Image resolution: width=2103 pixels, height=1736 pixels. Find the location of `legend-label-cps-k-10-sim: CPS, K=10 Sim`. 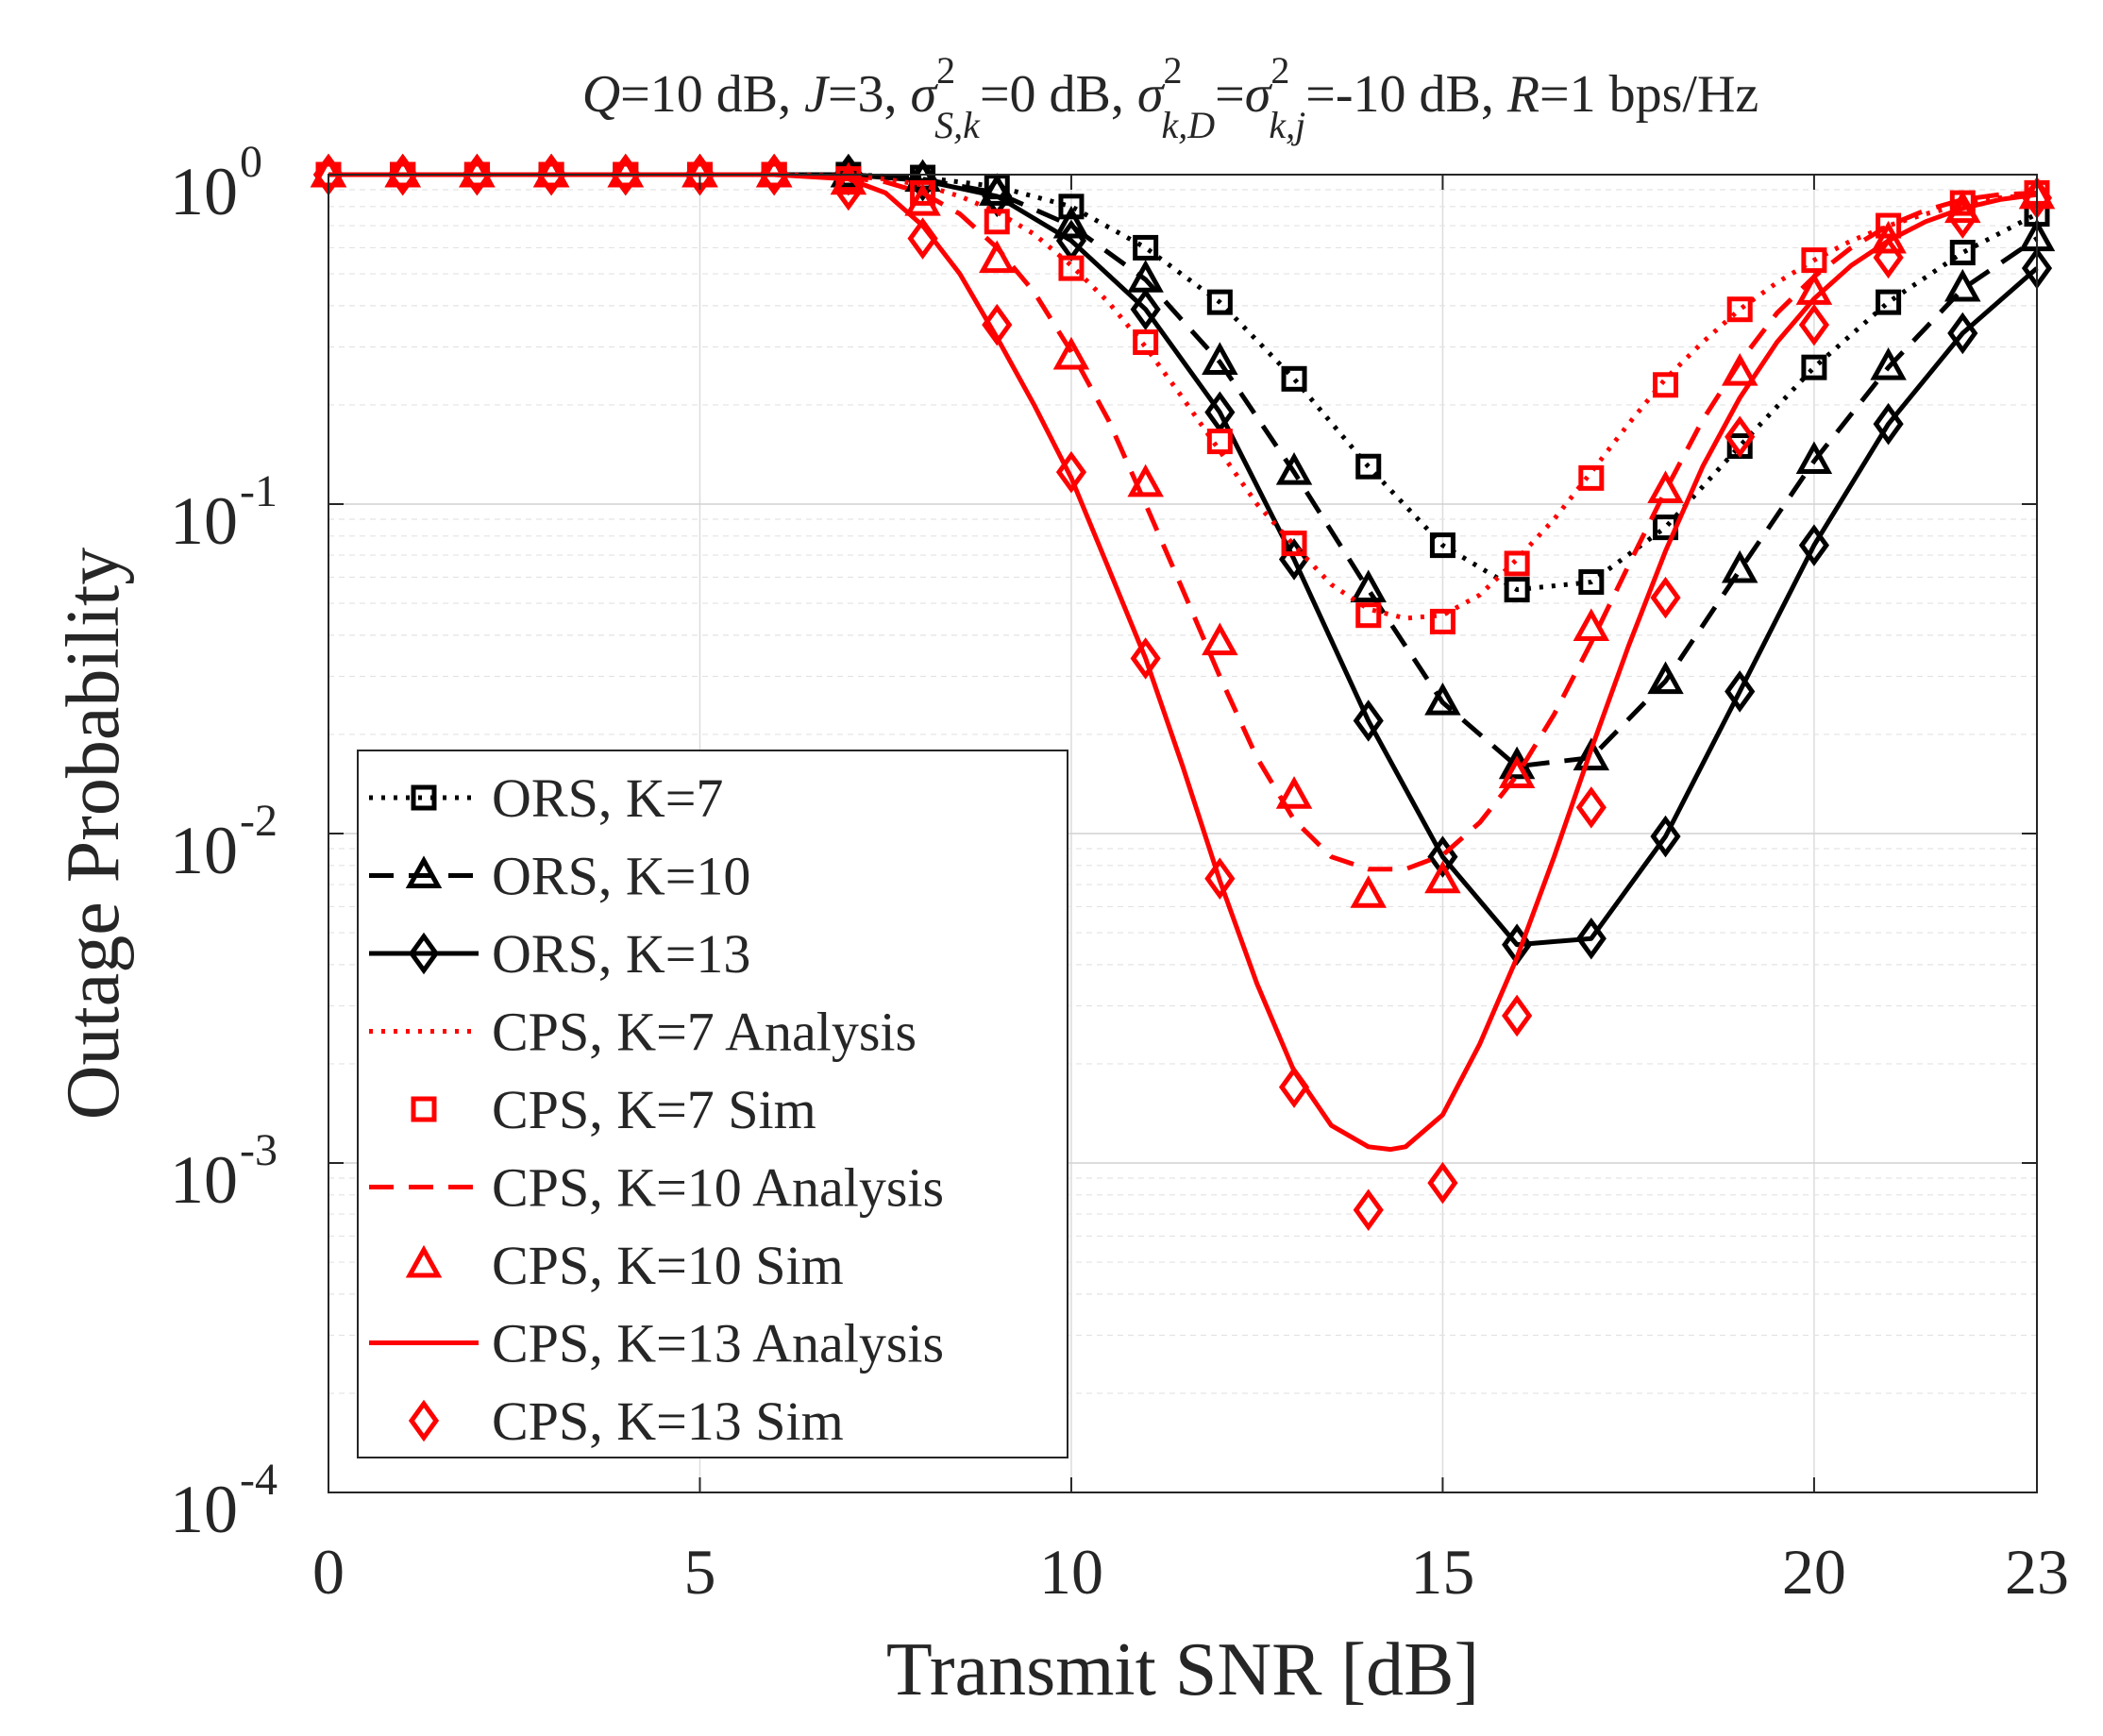

legend-label-cps-k-10-sim: CPS, K=10 Sim is located at coordinates (668, 1265).